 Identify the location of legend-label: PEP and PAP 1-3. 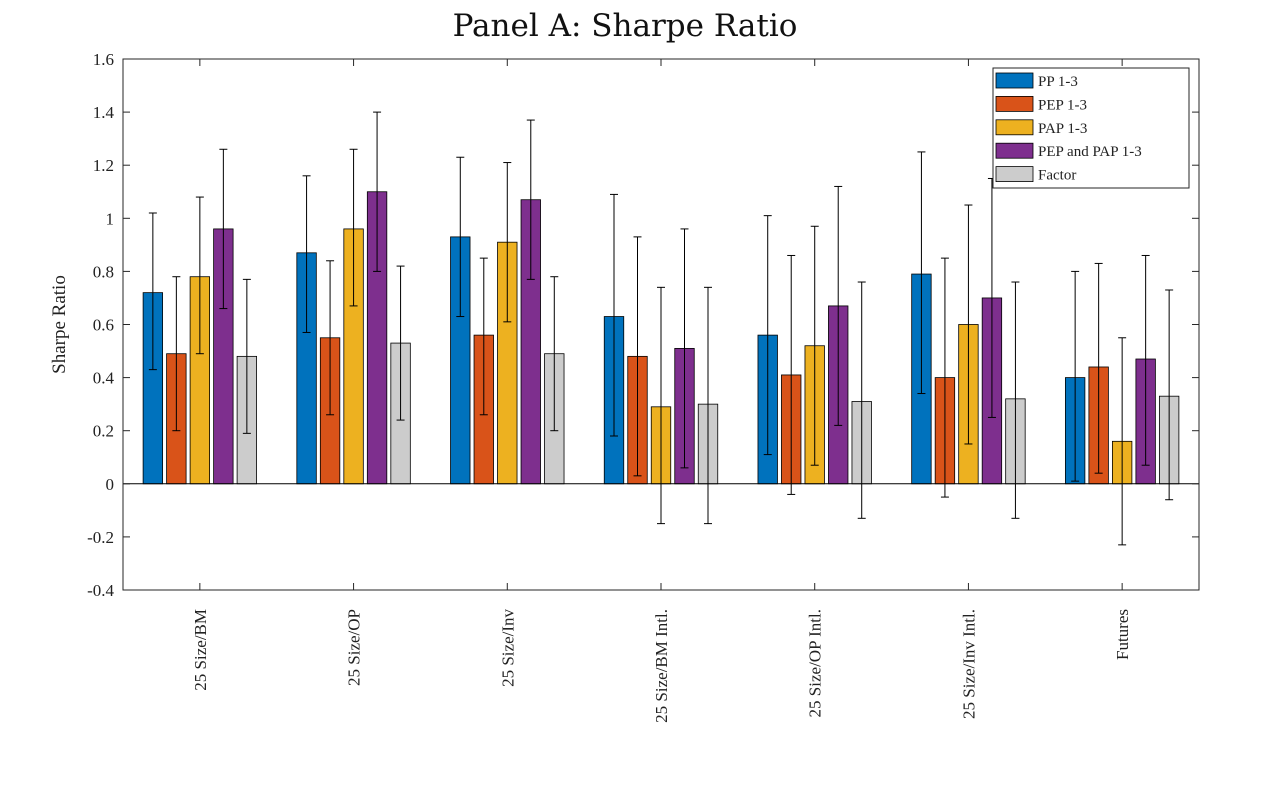
(1090, 152).